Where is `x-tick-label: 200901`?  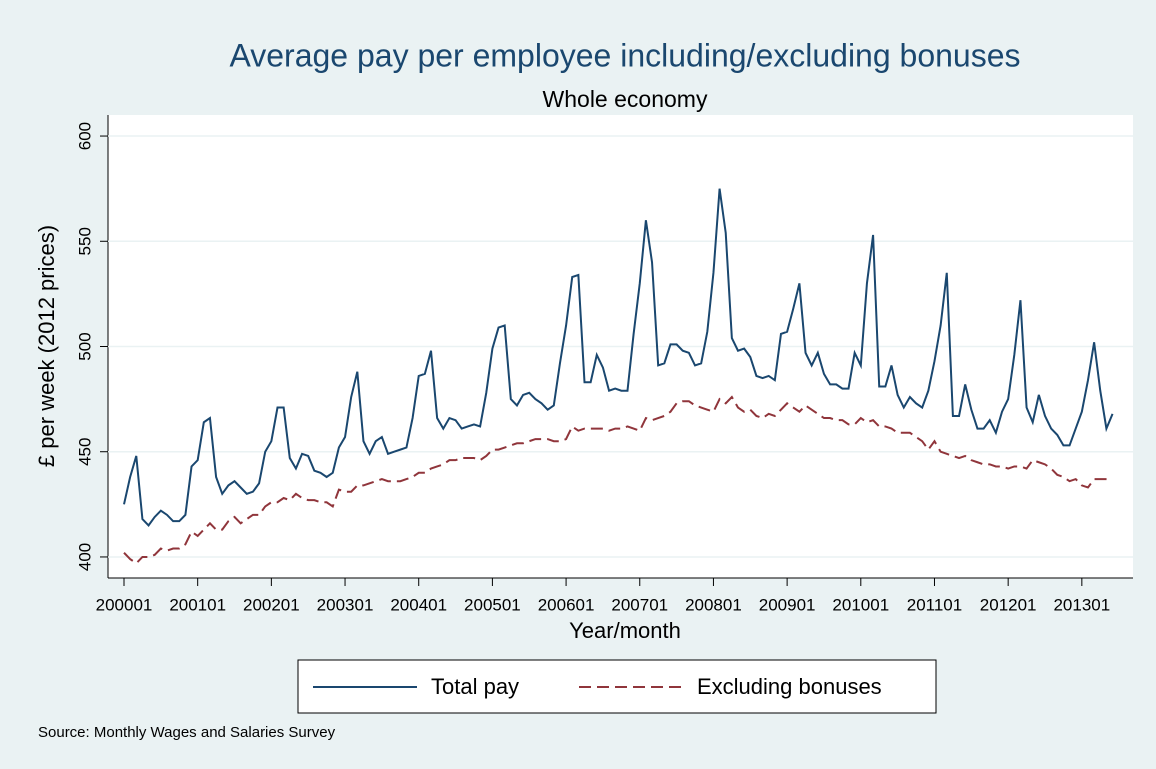
x-tick-label: 200901 is located at coordinates (787, 604).